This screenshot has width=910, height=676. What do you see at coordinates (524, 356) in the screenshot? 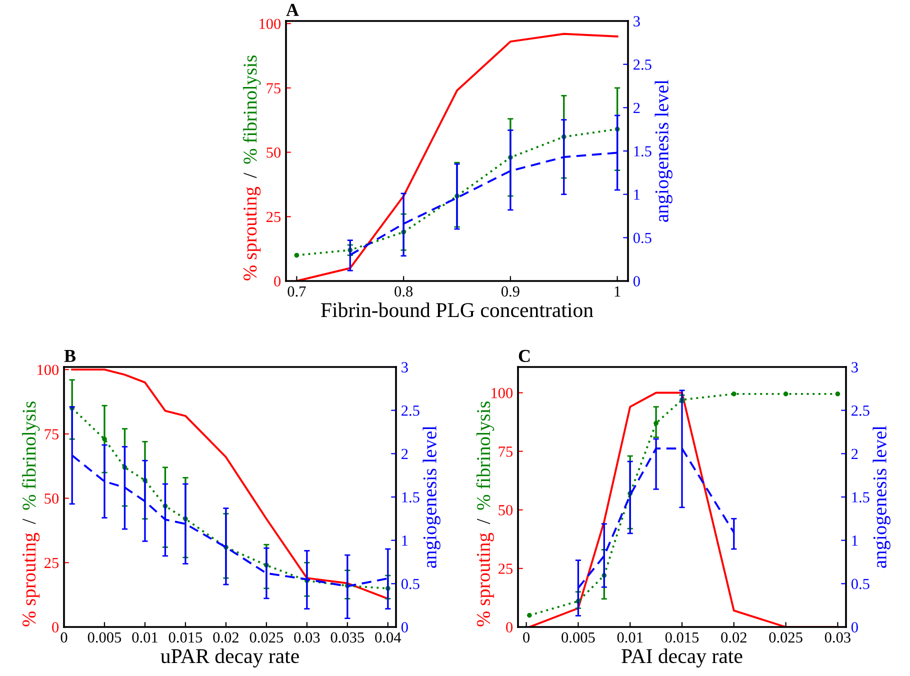
I see `chart-title: C` at bounding box center [524, 356].